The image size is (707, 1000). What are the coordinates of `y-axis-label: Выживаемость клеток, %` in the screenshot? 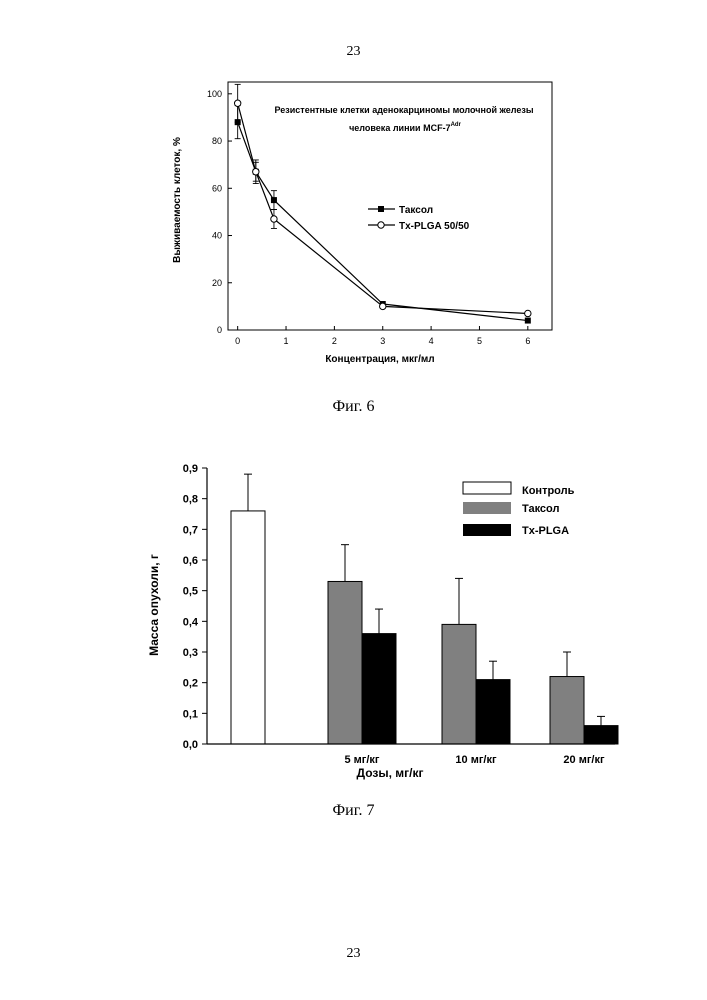 It's located at (177, 200).